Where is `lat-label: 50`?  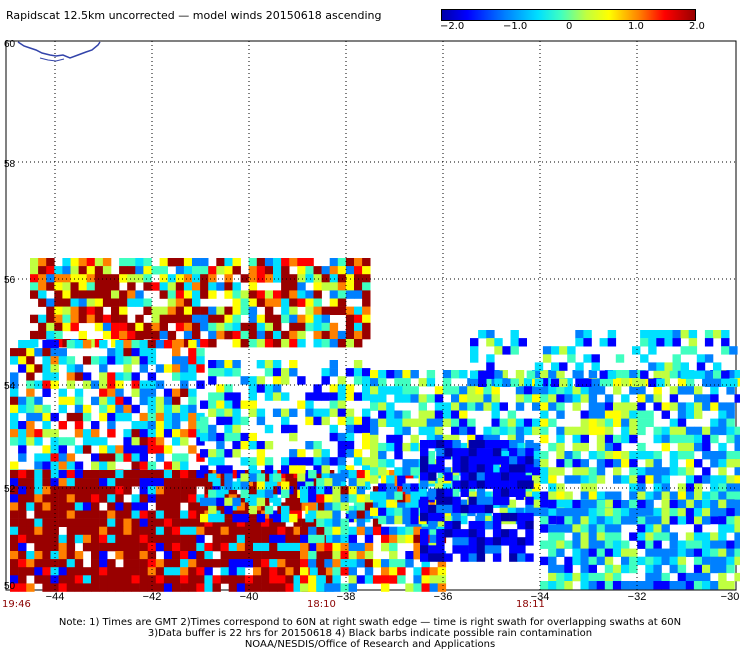 lat-label: 50 is located at coordinates (10, 586).